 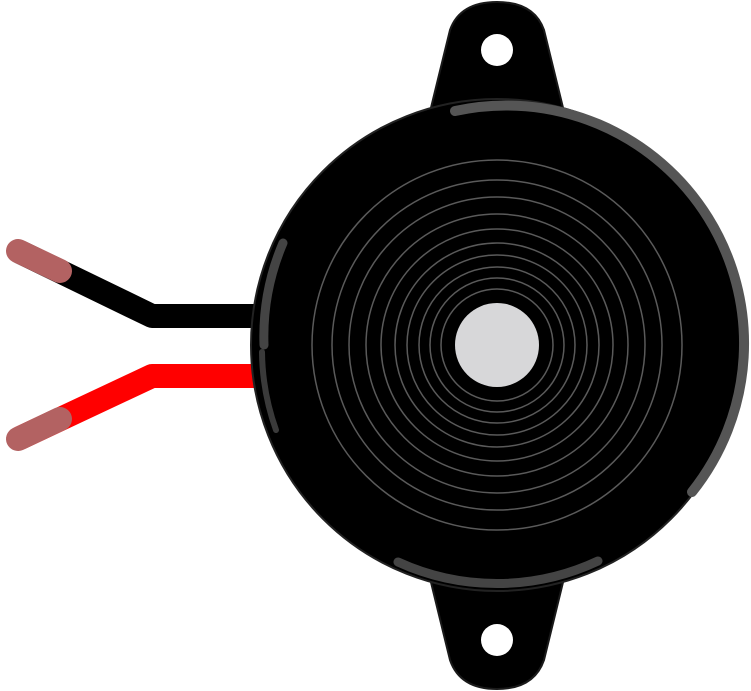 What do you see at coordinates (39, 261) in the screenshot?
I see `black-wire-tip` at bounding box center [39, 261].